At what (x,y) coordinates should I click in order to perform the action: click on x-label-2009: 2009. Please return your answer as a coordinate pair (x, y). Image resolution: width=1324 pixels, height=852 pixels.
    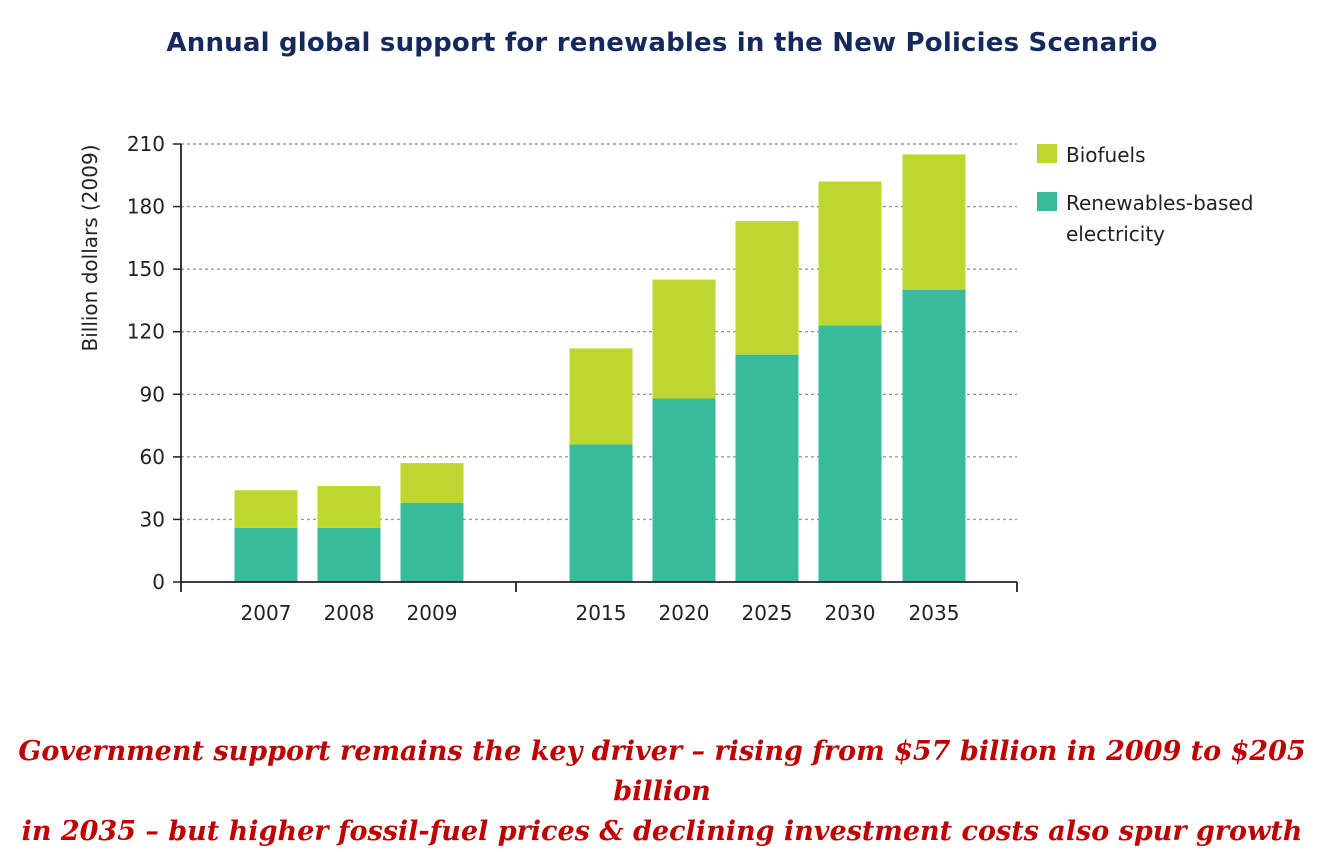
    Looking at the image, I should click on (432, 613).